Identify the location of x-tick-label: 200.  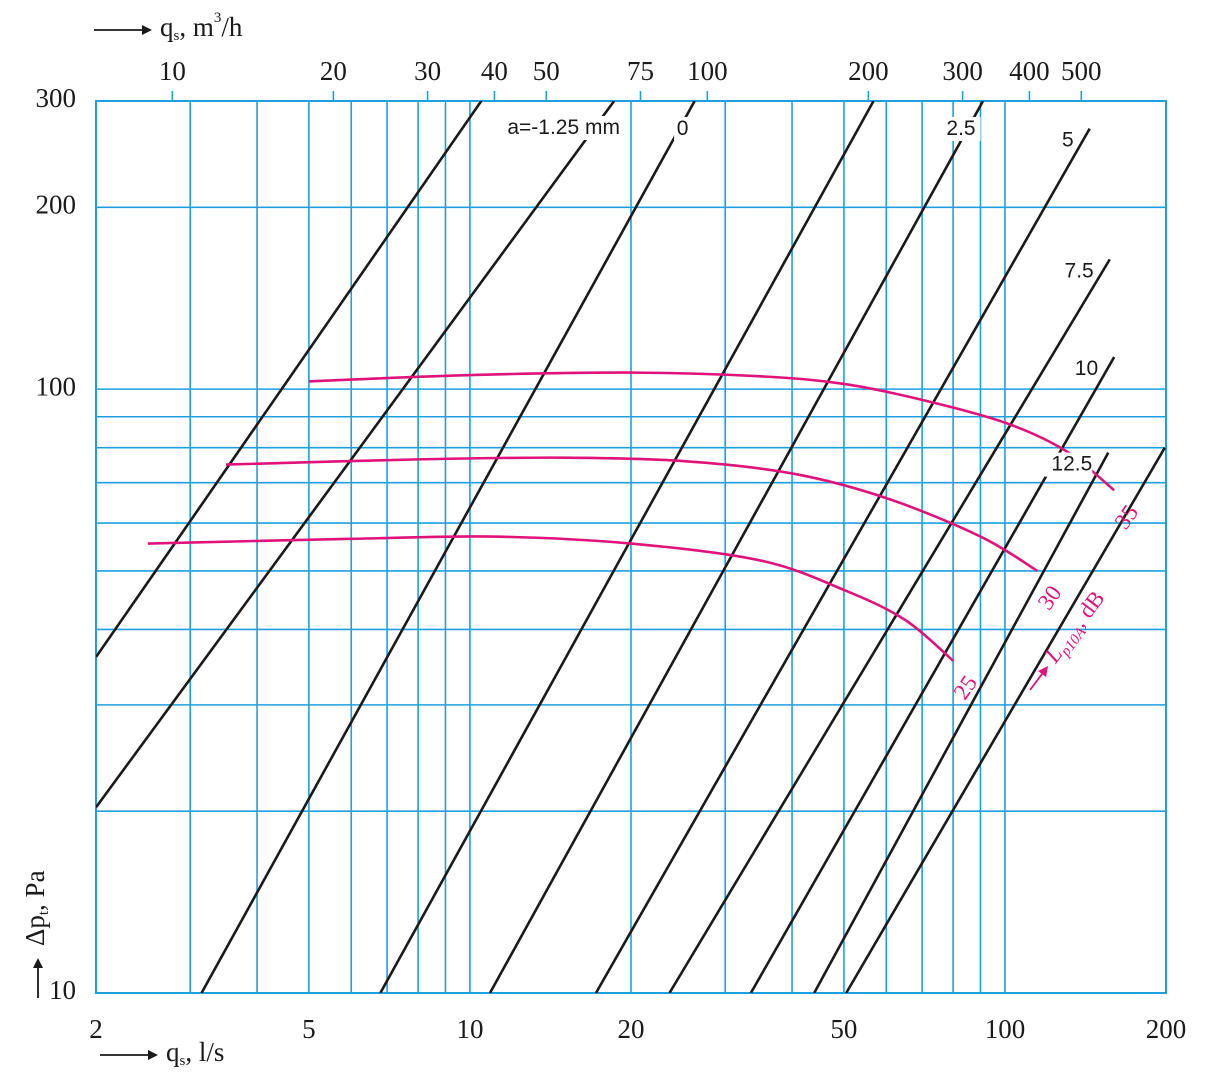
(1166, 1029).